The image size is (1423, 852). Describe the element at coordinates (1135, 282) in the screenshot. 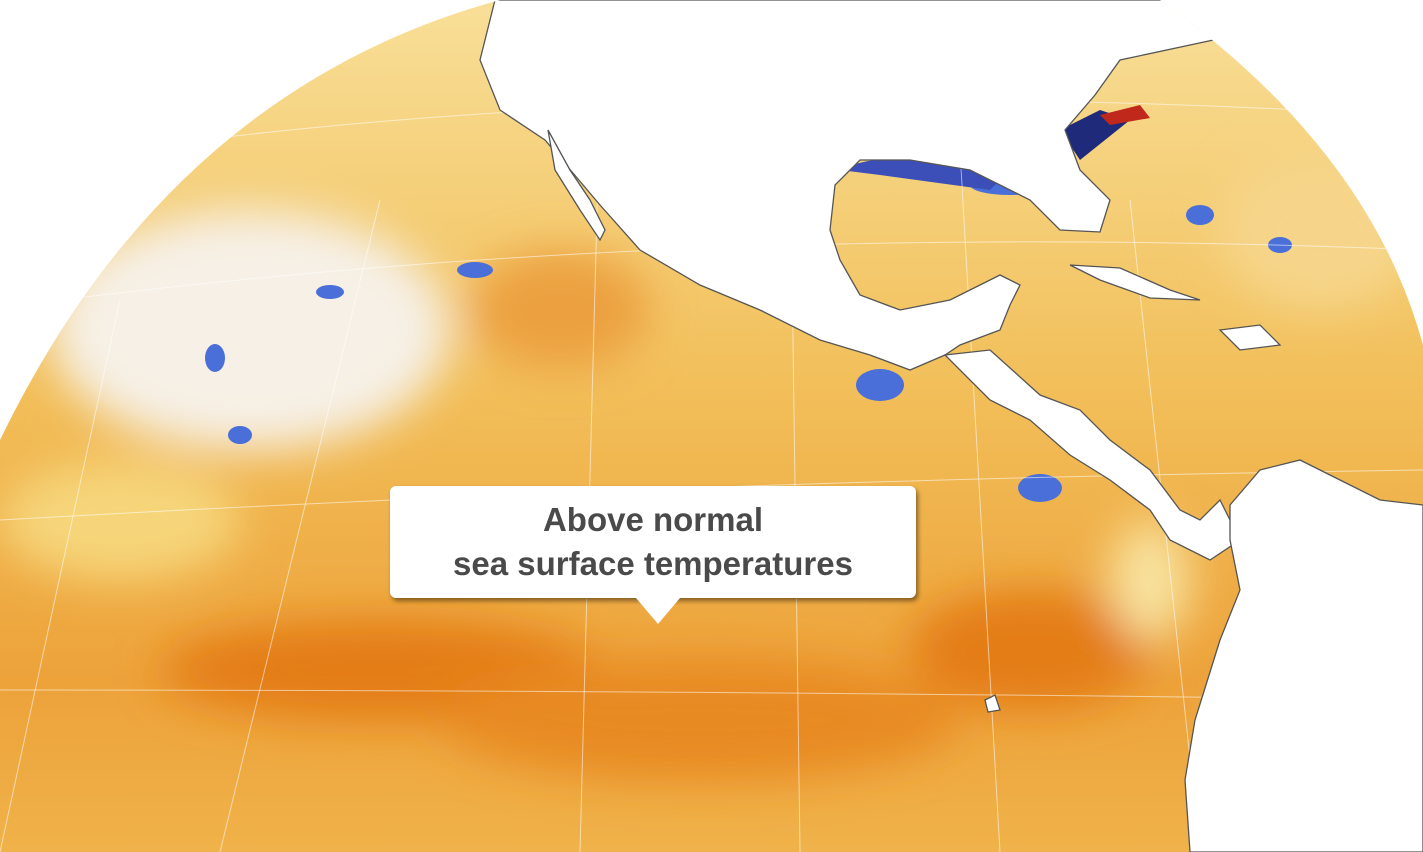

I see `cuba` at that location.